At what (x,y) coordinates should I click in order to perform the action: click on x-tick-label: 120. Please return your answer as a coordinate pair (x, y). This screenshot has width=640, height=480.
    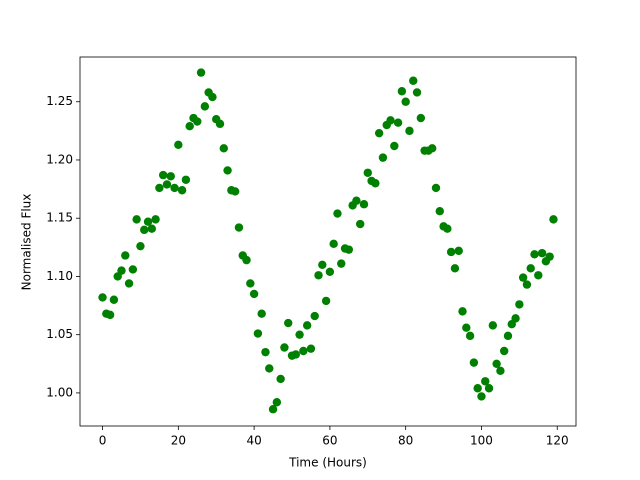
    Looking at the image, I should click on (557, 441).